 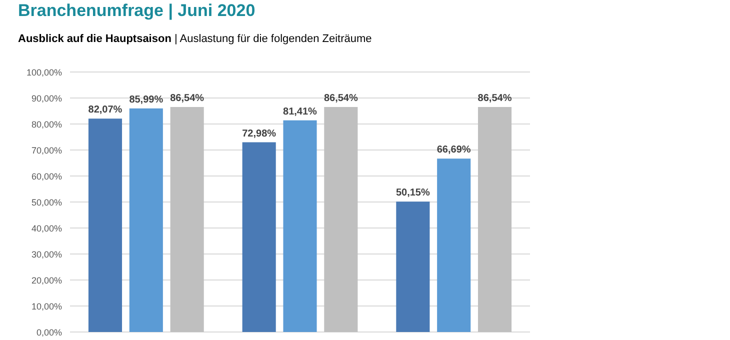 What do you see at coordinates (46, 177) in the screenshot?
I see `y-tick-label: 60,00%` at bounding box center [46, 177].